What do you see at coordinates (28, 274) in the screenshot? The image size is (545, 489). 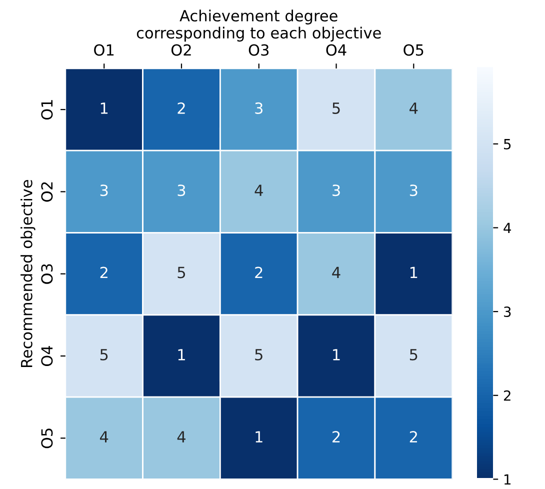 I see `y-axis-title: Recommended objective` at bounding box center [28, 274].